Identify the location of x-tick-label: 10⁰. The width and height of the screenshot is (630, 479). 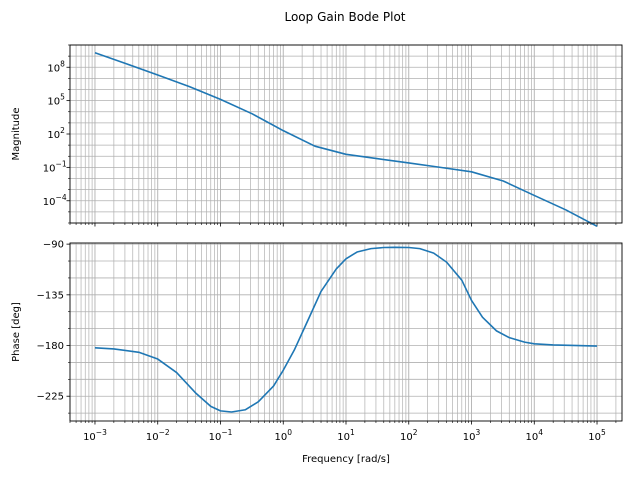
(283, 435).